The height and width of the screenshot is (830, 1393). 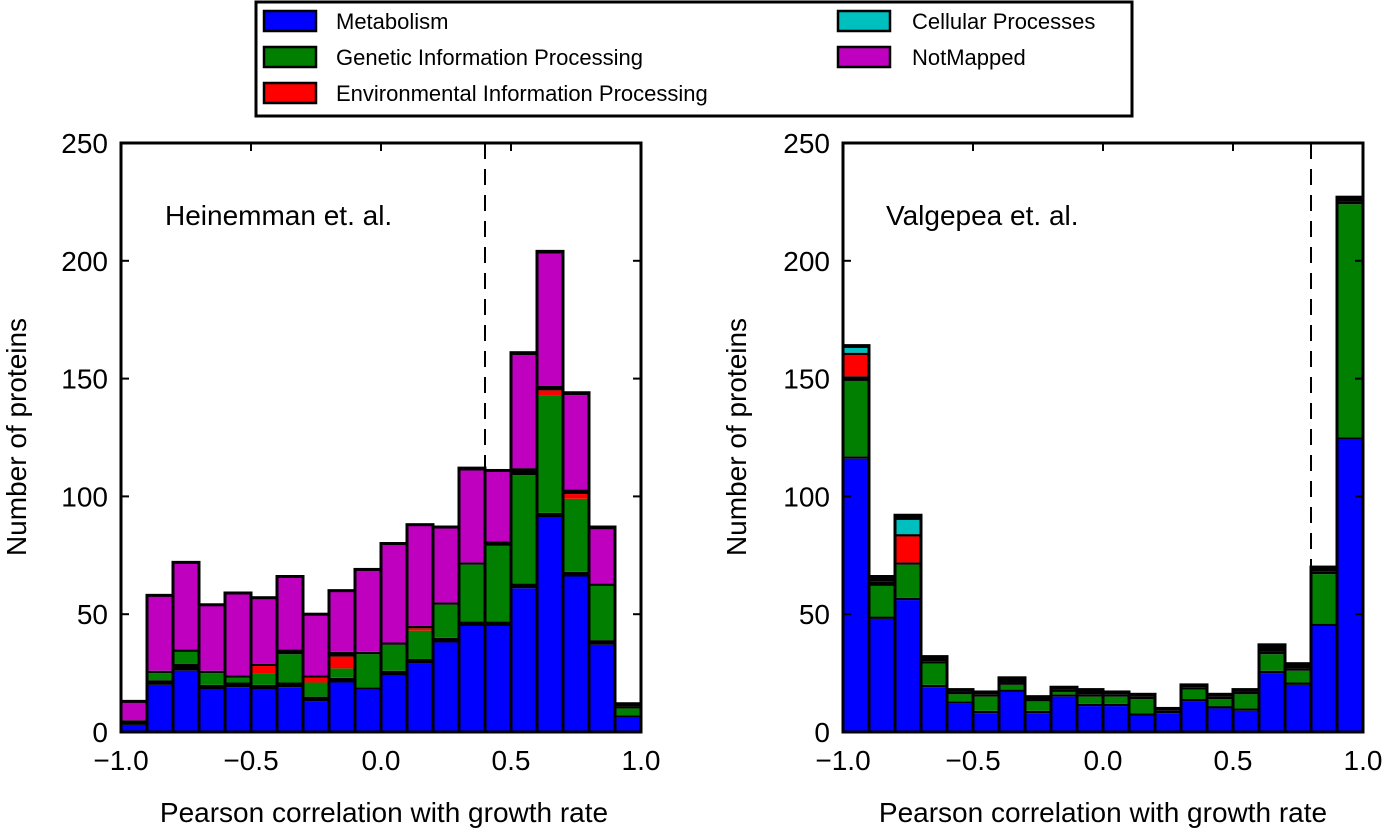 I want to click on legend-item-environmental-information-processing: Environmental Information Processing, so click(x=485, y=93).